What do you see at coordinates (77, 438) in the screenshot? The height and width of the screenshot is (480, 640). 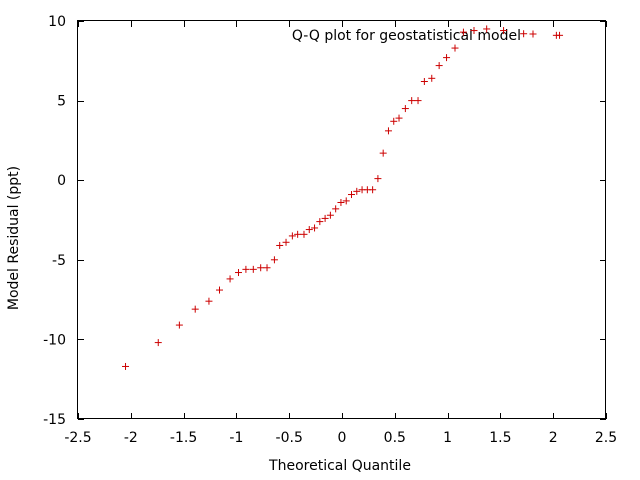 I see `x-tick-label: -2.5` at bounding box center [77, 438].